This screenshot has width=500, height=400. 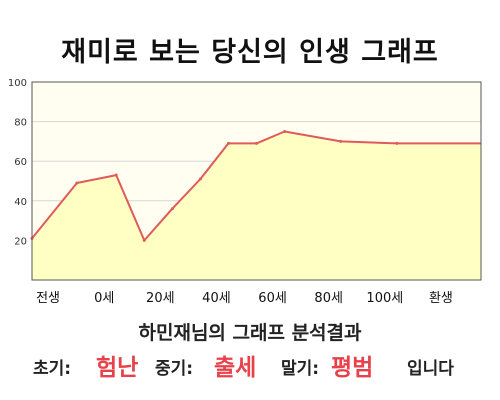 I want to click on x-tick-label: 환생, so click(x=441, y=298).